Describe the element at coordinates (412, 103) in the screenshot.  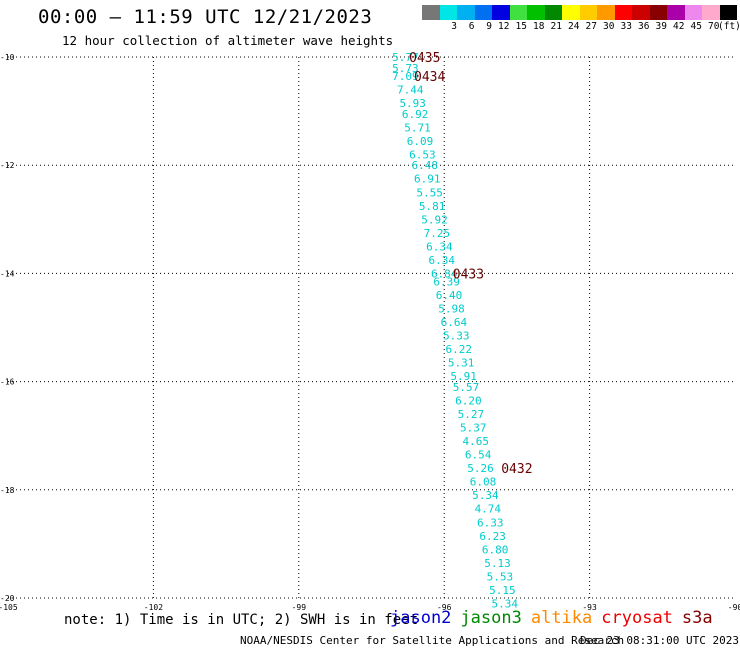
I see `wave-height-label: 5.93` at that location.